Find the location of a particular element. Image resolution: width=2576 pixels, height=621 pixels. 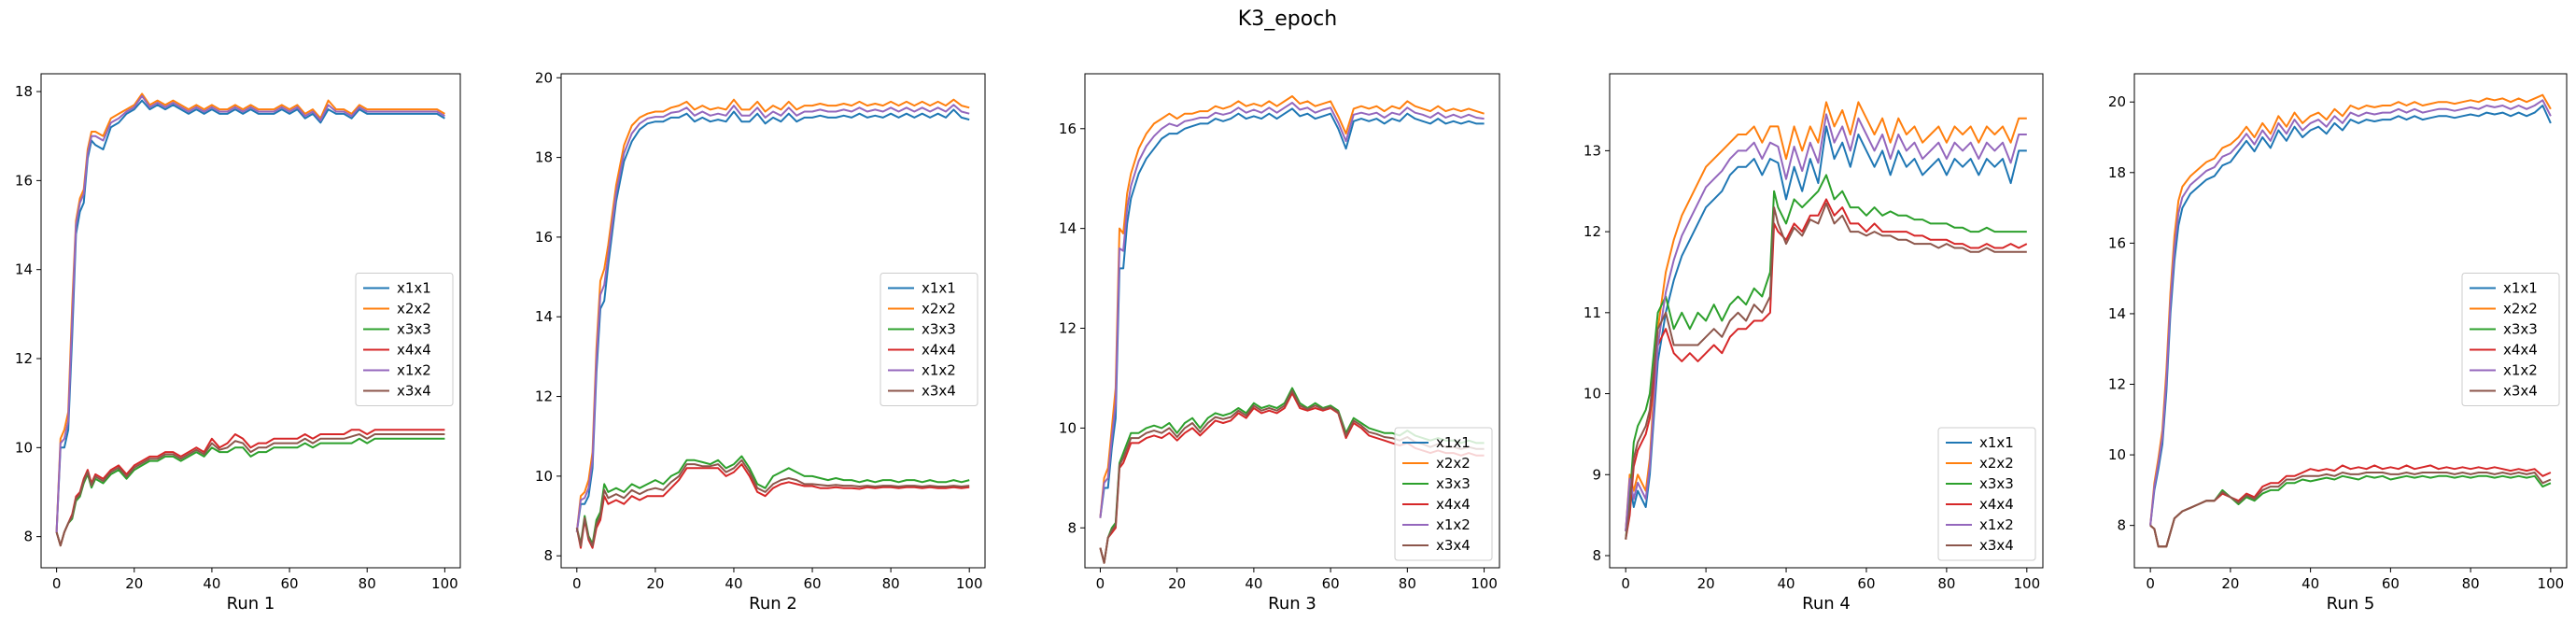

x-axis-label: Run 5 is located at coordinates (2351, 604).